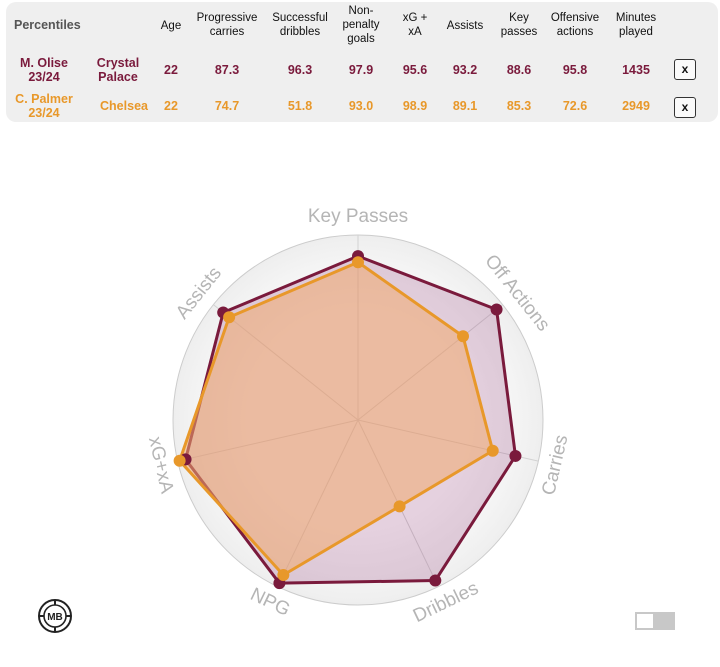 Image resolution: width=720 pixels, height=667 pixels. Describe the element at coordinates (361, 106) in the screenshot. I see `row2-non-penalty-goals: 93.0` at that location.